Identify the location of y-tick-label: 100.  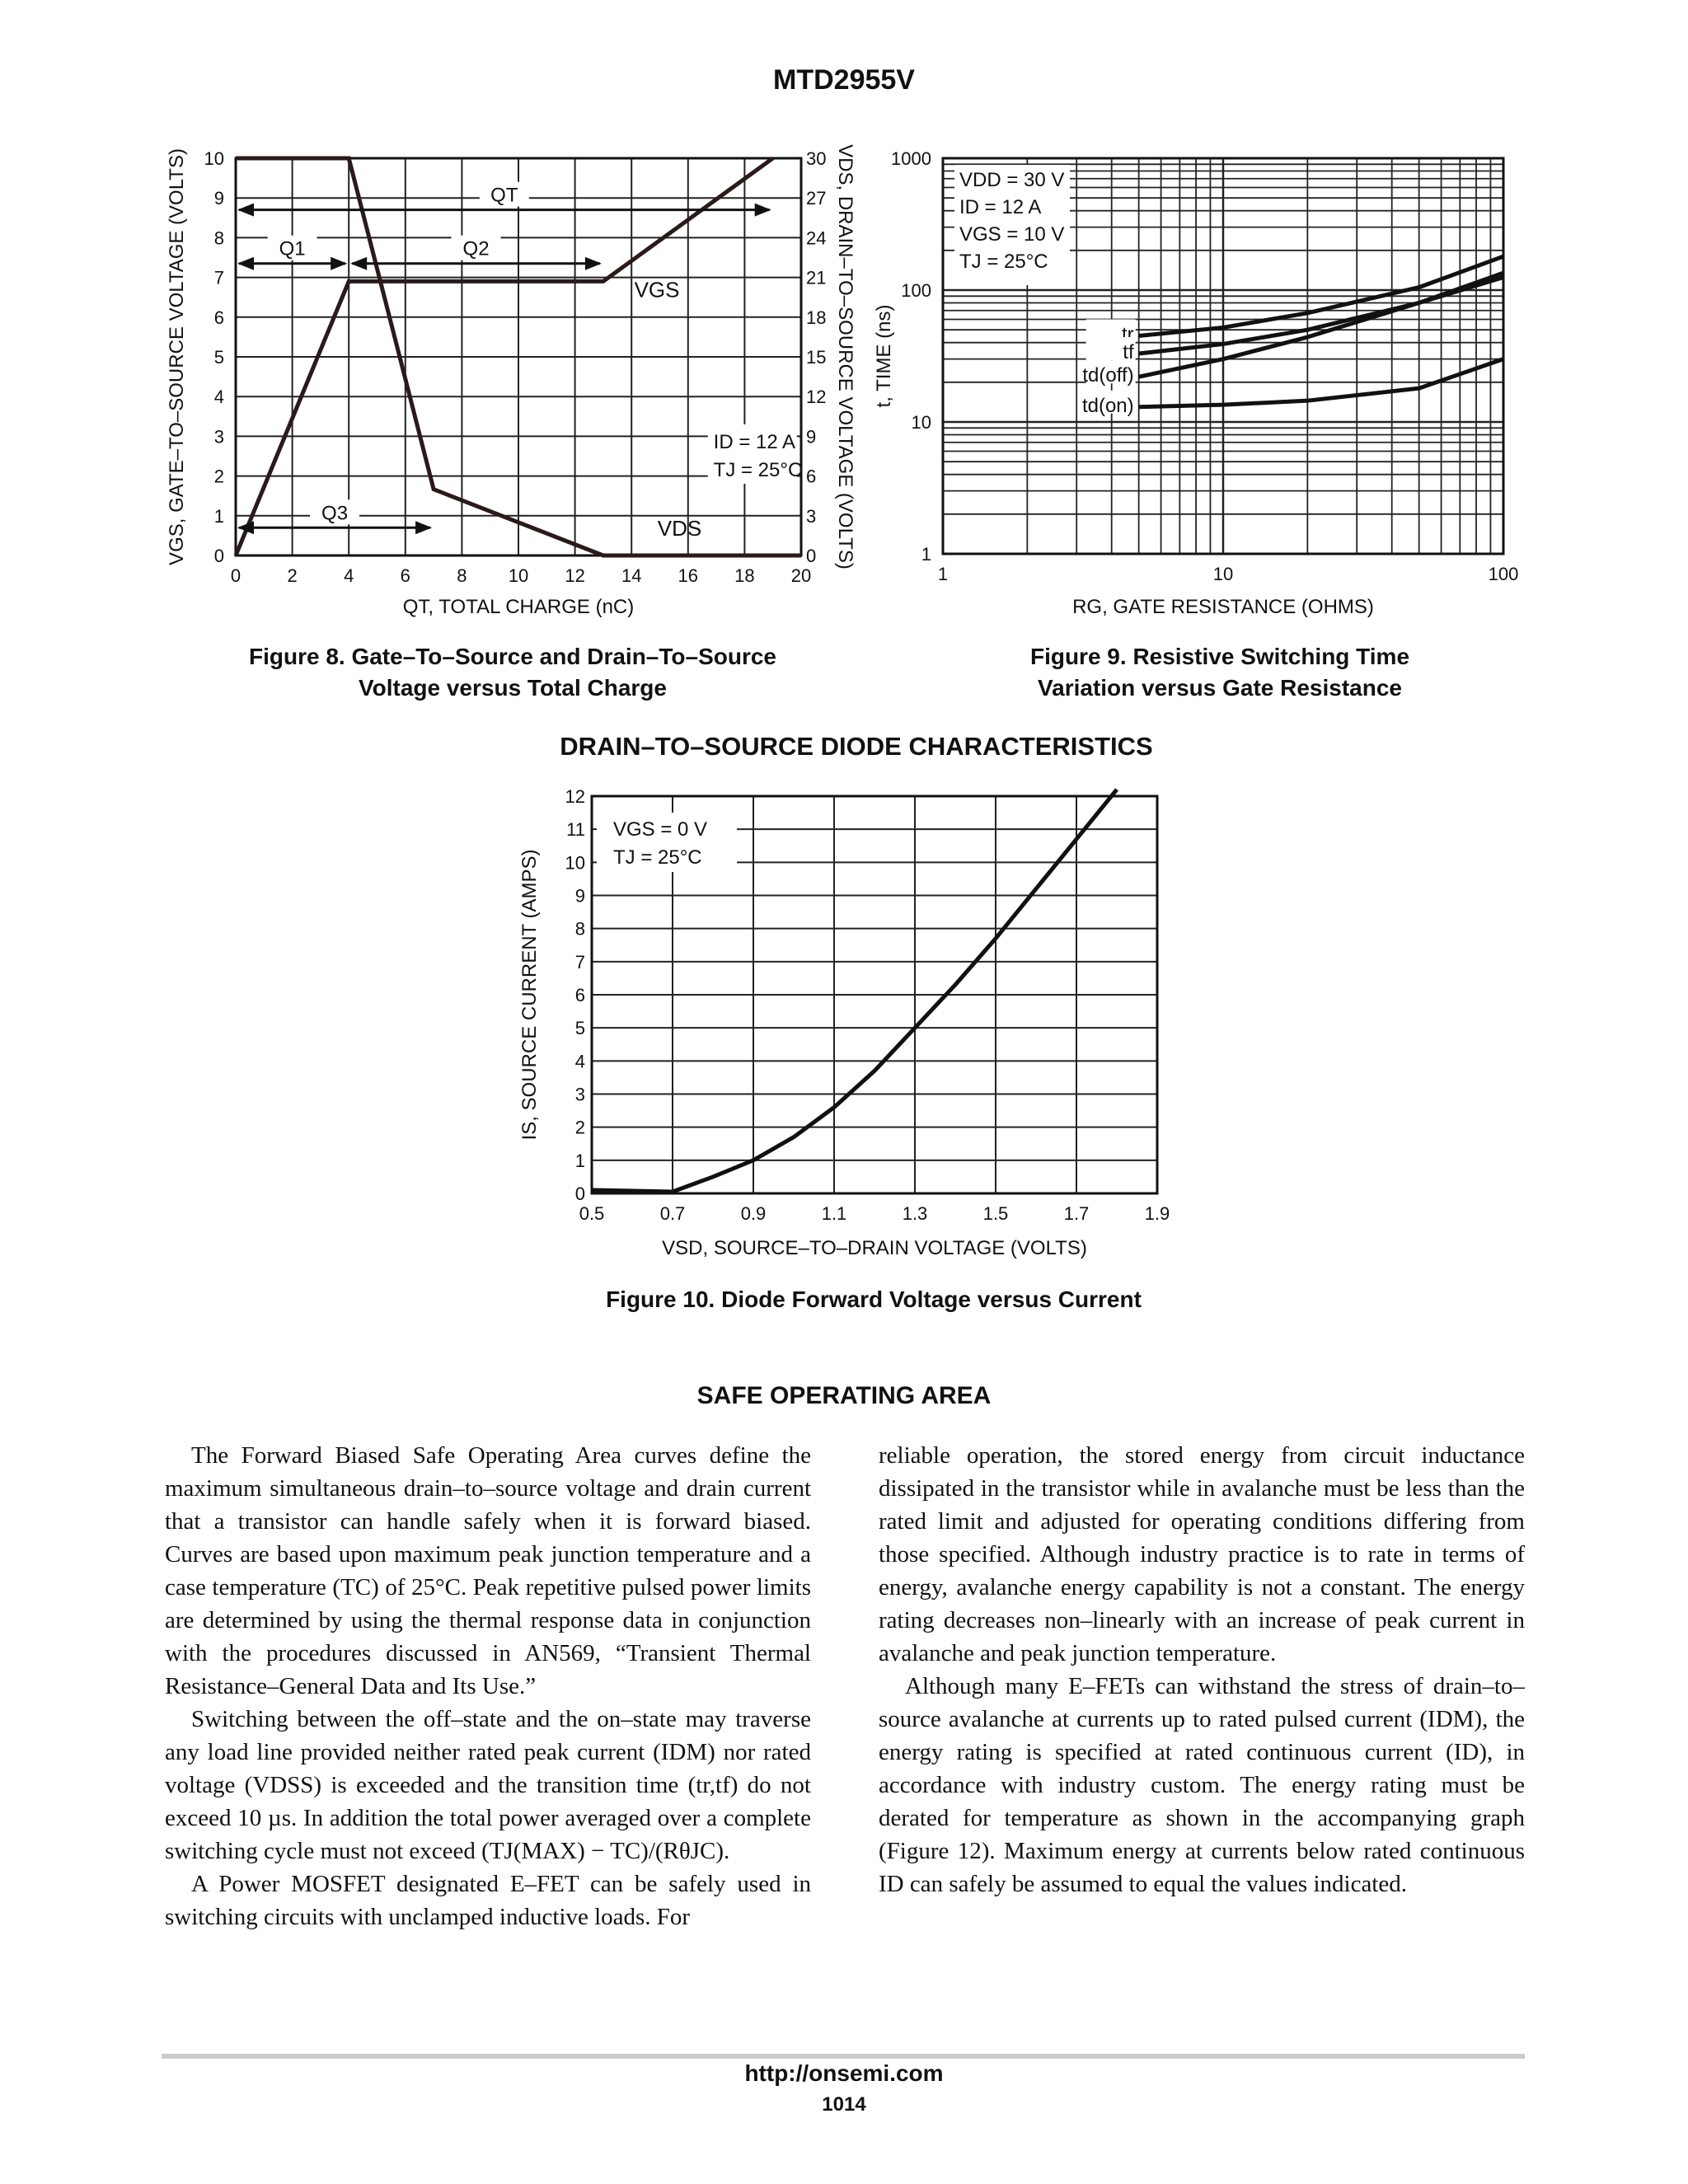
(916, 290).